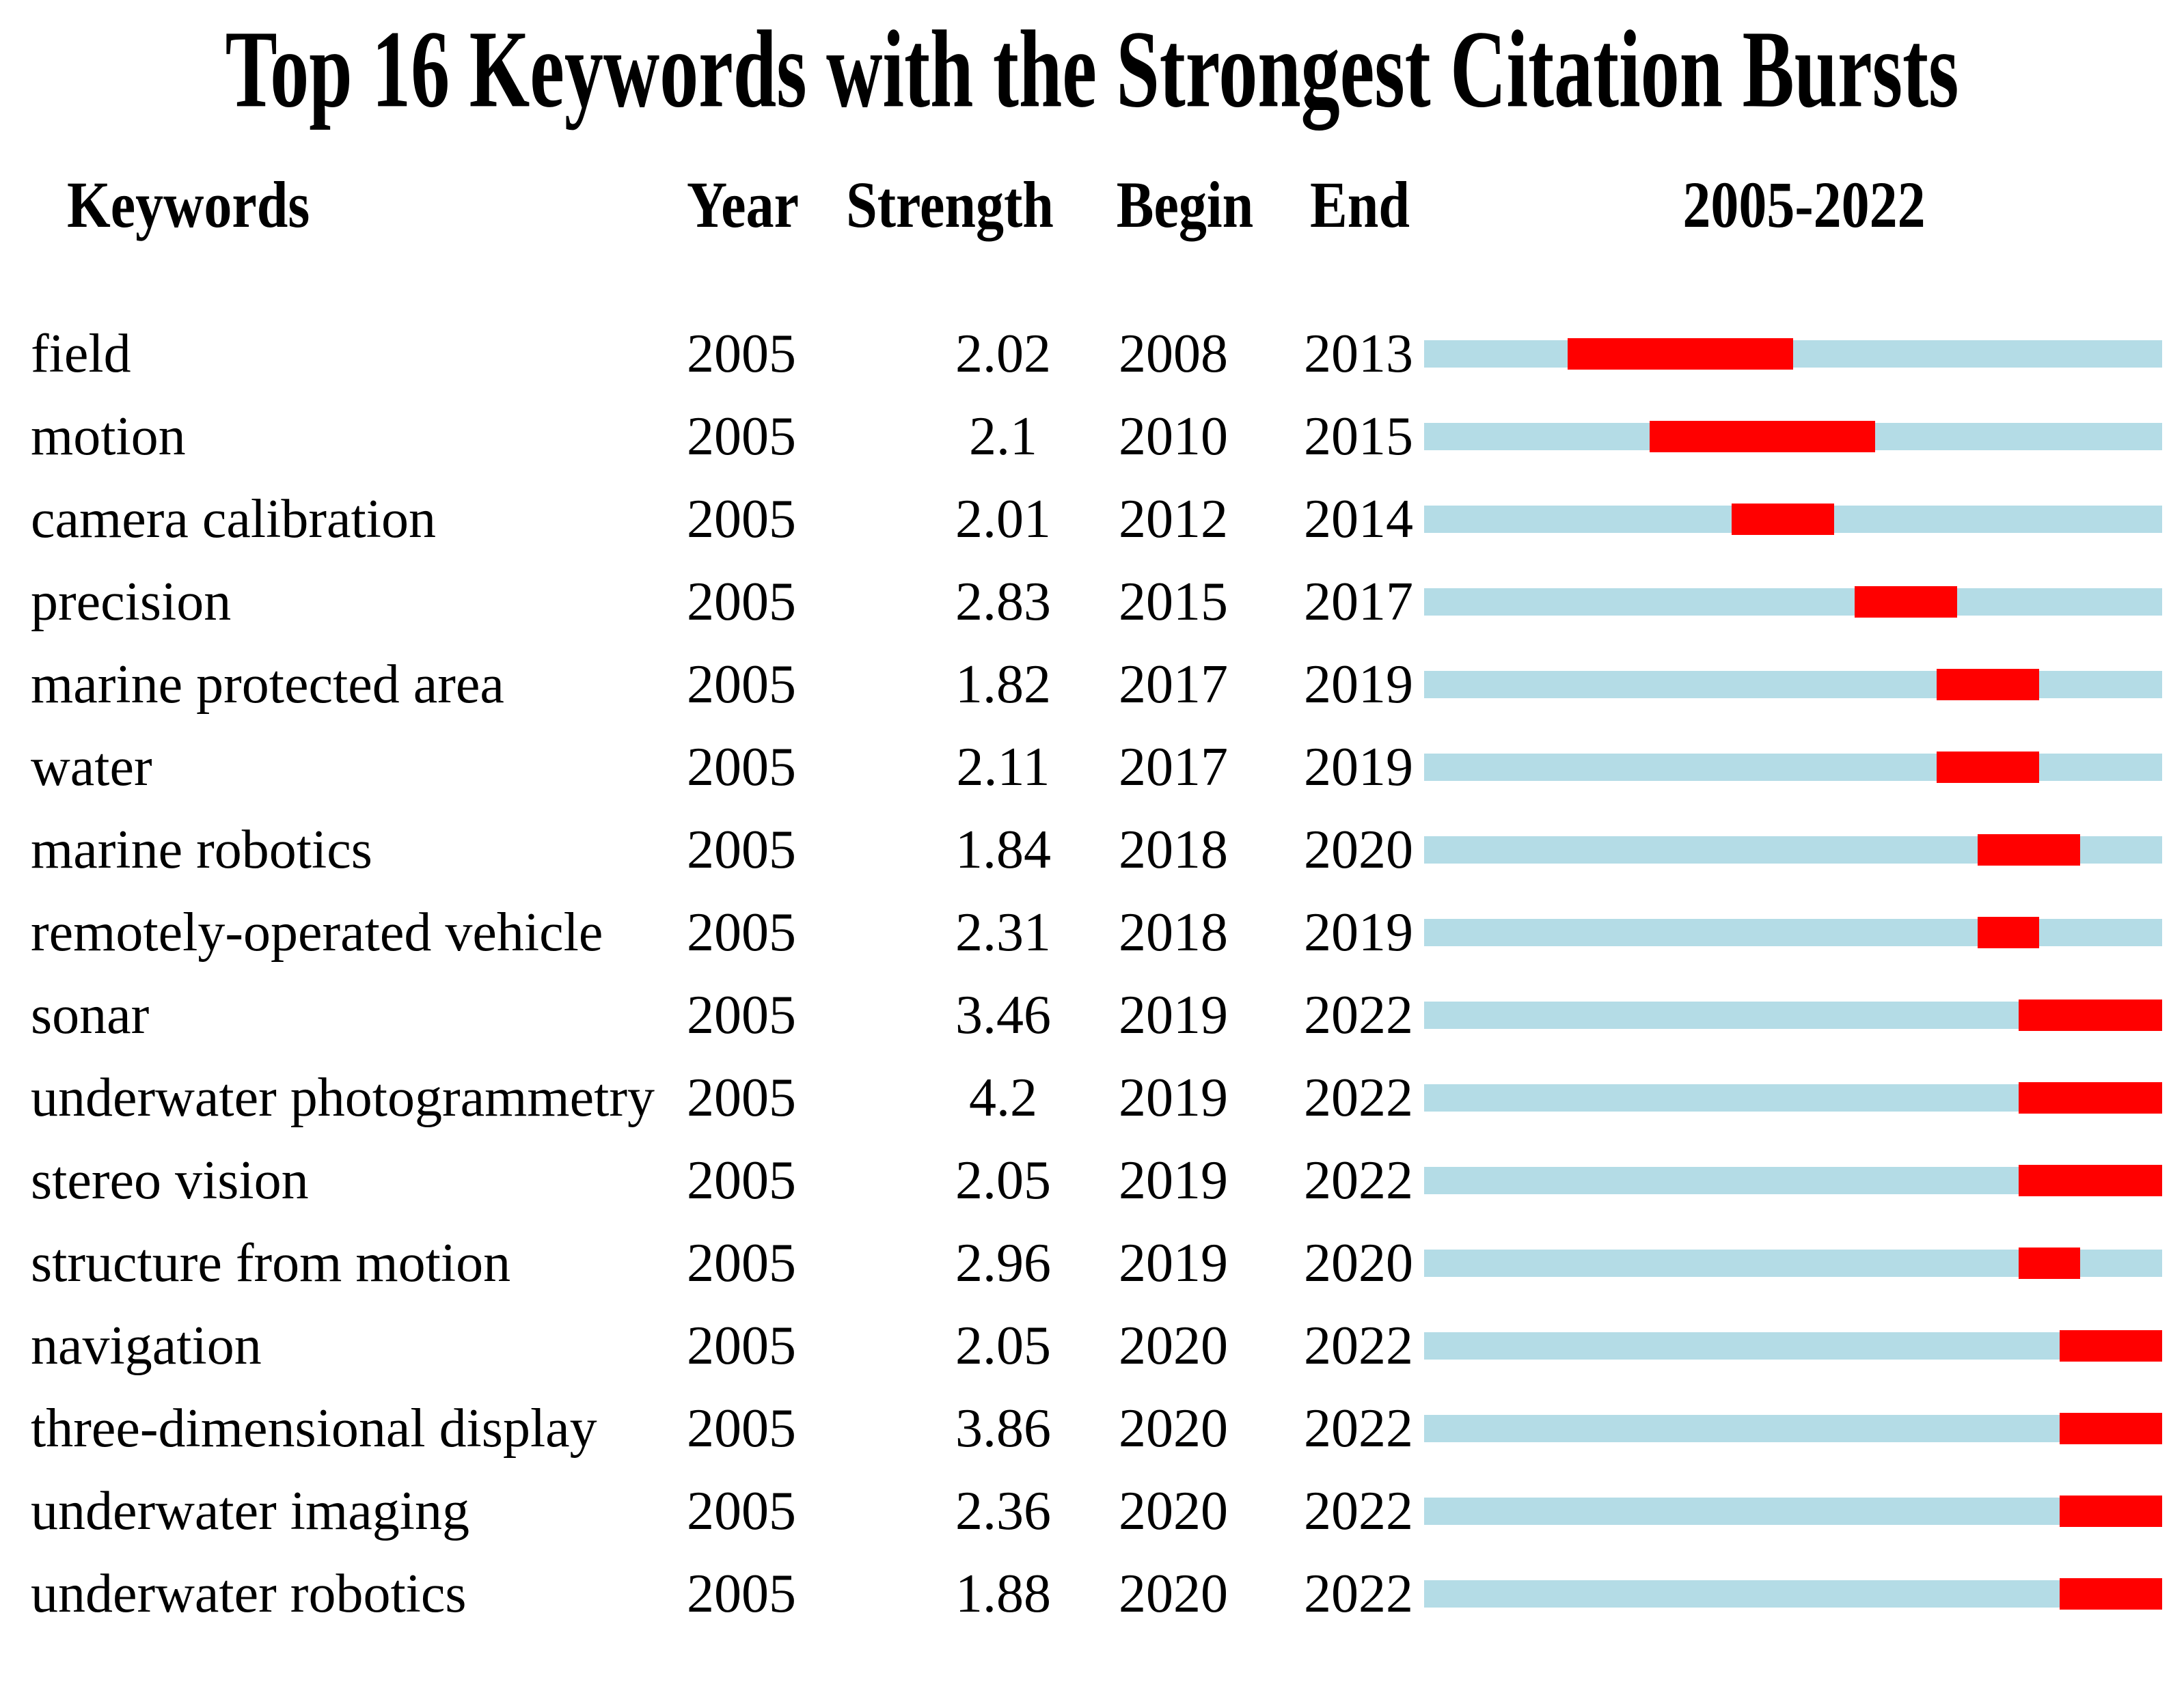 The height and width of the screenshot is (1695, 2184). What do you see at coordinates (950, 205) in the screenshot?
I see `column-header-strength: Strength` at bounding box center [950, 205].